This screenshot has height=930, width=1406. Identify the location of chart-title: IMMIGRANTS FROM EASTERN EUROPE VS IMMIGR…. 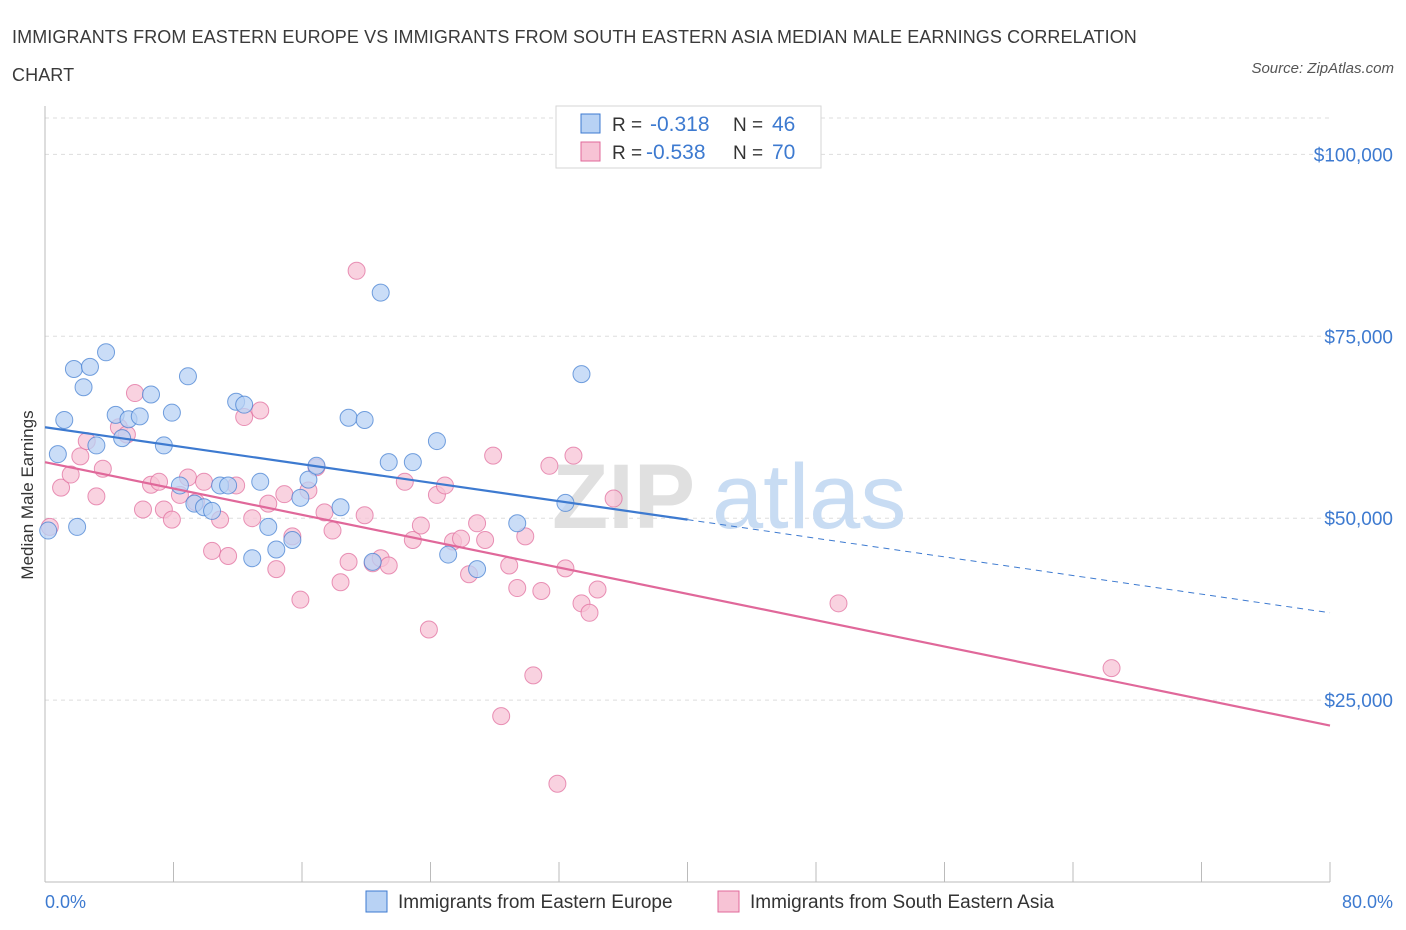
(574, 56).